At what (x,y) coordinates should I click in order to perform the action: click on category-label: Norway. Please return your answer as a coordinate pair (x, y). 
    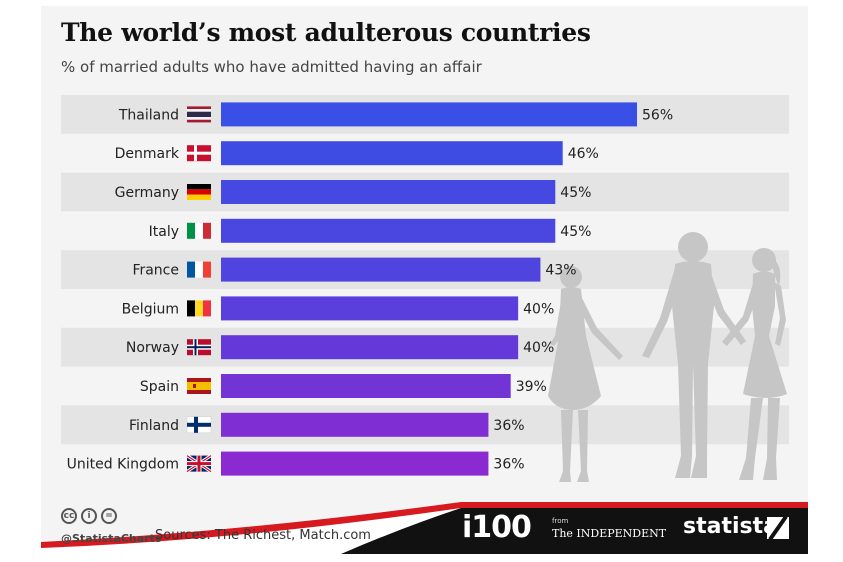
    Looking at the image, I should click on (152, 348).